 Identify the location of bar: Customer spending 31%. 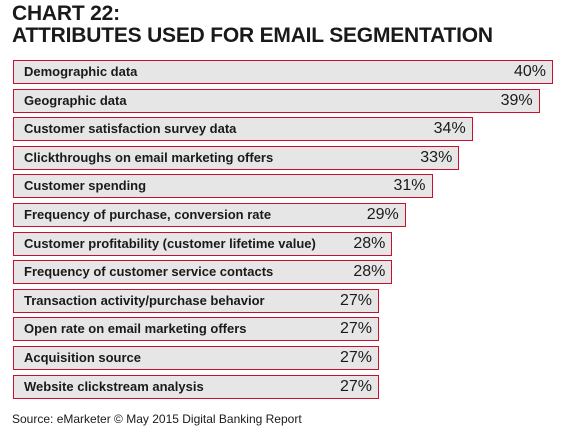
(223, 186).